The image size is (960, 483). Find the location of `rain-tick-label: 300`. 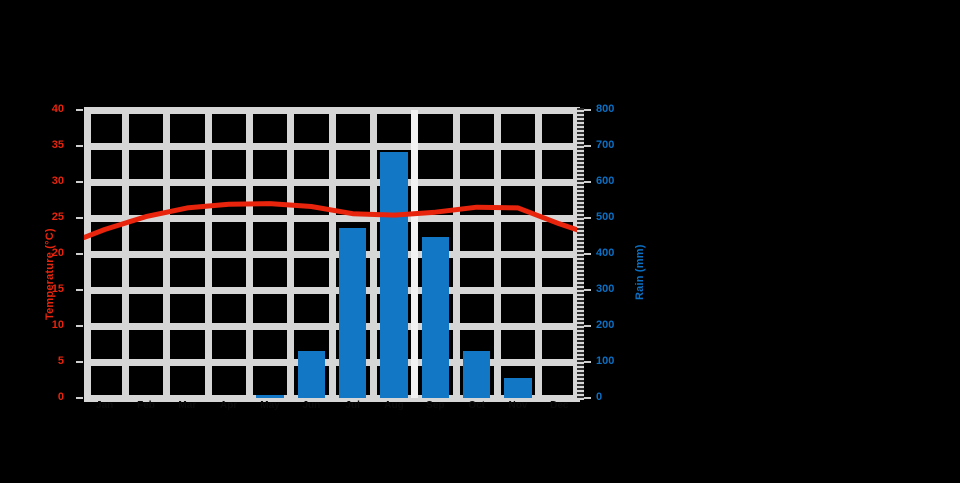

rain-tick-label: 300 is located at coordinates (605, 289).